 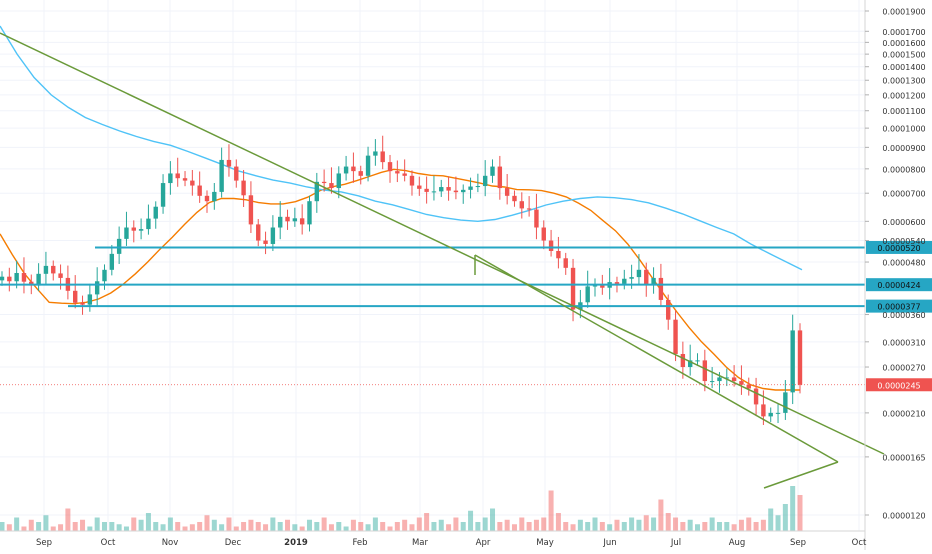 I want to click on price-level-label: 0.0000424, so click(x=898, y=285).